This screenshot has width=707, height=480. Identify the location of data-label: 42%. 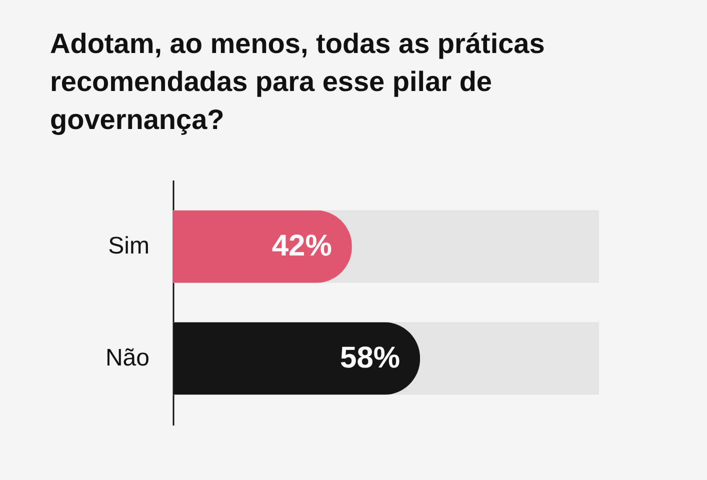
(302, 246).